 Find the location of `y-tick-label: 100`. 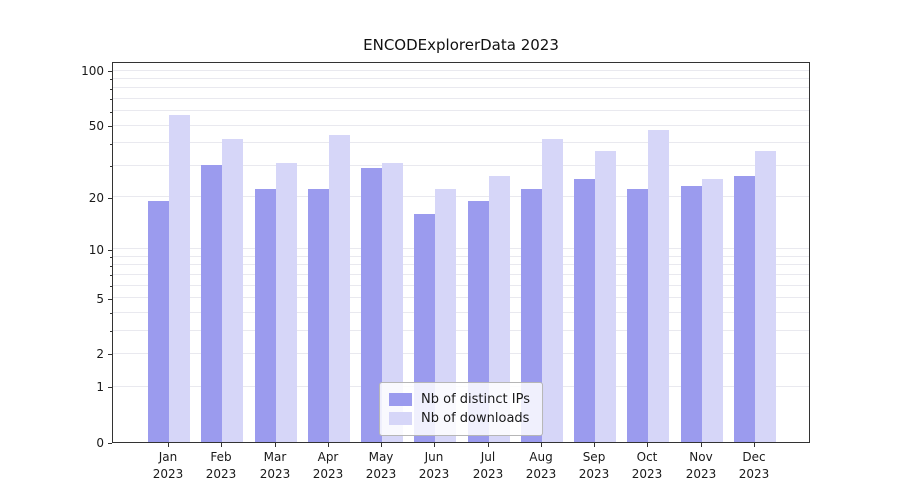

y-tick-label: 100 is located at coordinates (92, 71).